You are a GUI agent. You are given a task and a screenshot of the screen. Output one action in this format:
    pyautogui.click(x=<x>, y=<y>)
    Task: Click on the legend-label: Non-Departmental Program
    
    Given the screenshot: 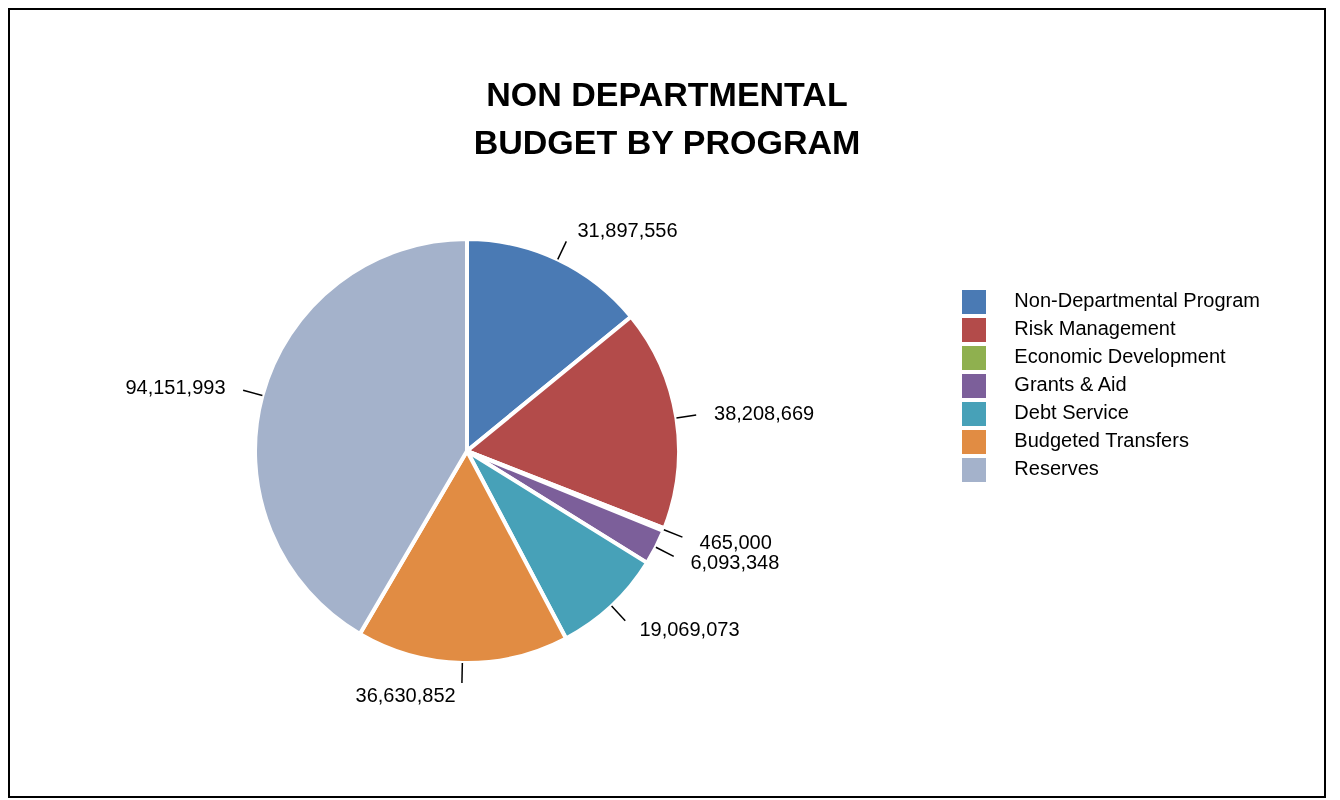 What is the action you would take?
    pyautogui.click(x=1137, y=300)
    